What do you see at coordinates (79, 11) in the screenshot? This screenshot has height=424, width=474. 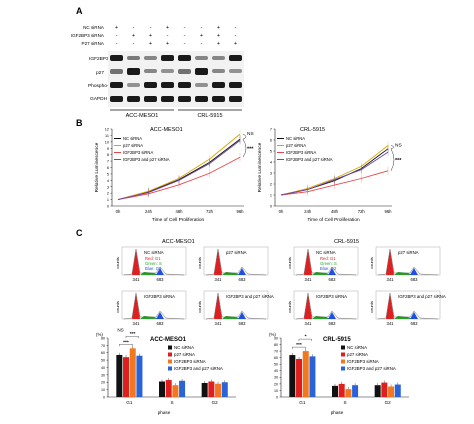 I see `panel-a-label: A` at bounding box center [79, 11].